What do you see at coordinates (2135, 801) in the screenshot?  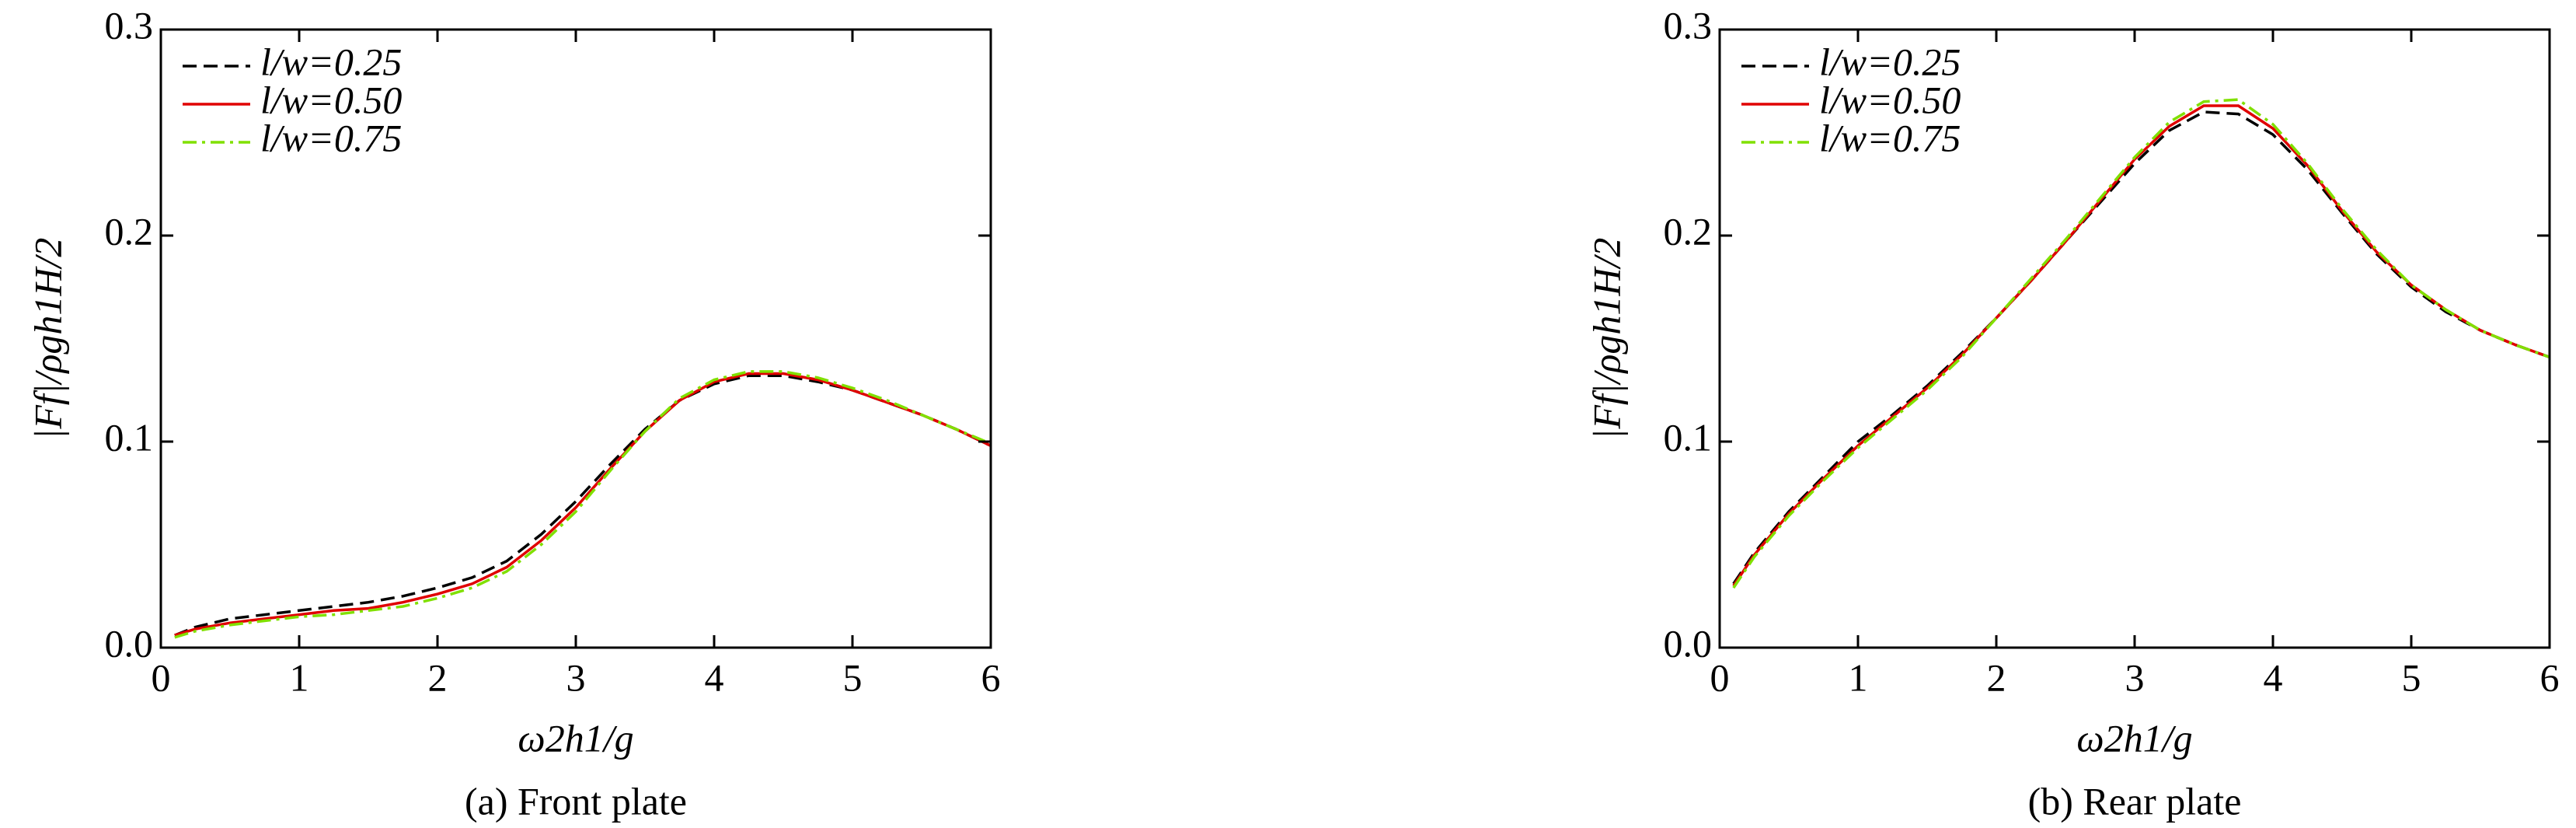 I see `caption: (b) Rear plate` at bounding box center [2135, 801].